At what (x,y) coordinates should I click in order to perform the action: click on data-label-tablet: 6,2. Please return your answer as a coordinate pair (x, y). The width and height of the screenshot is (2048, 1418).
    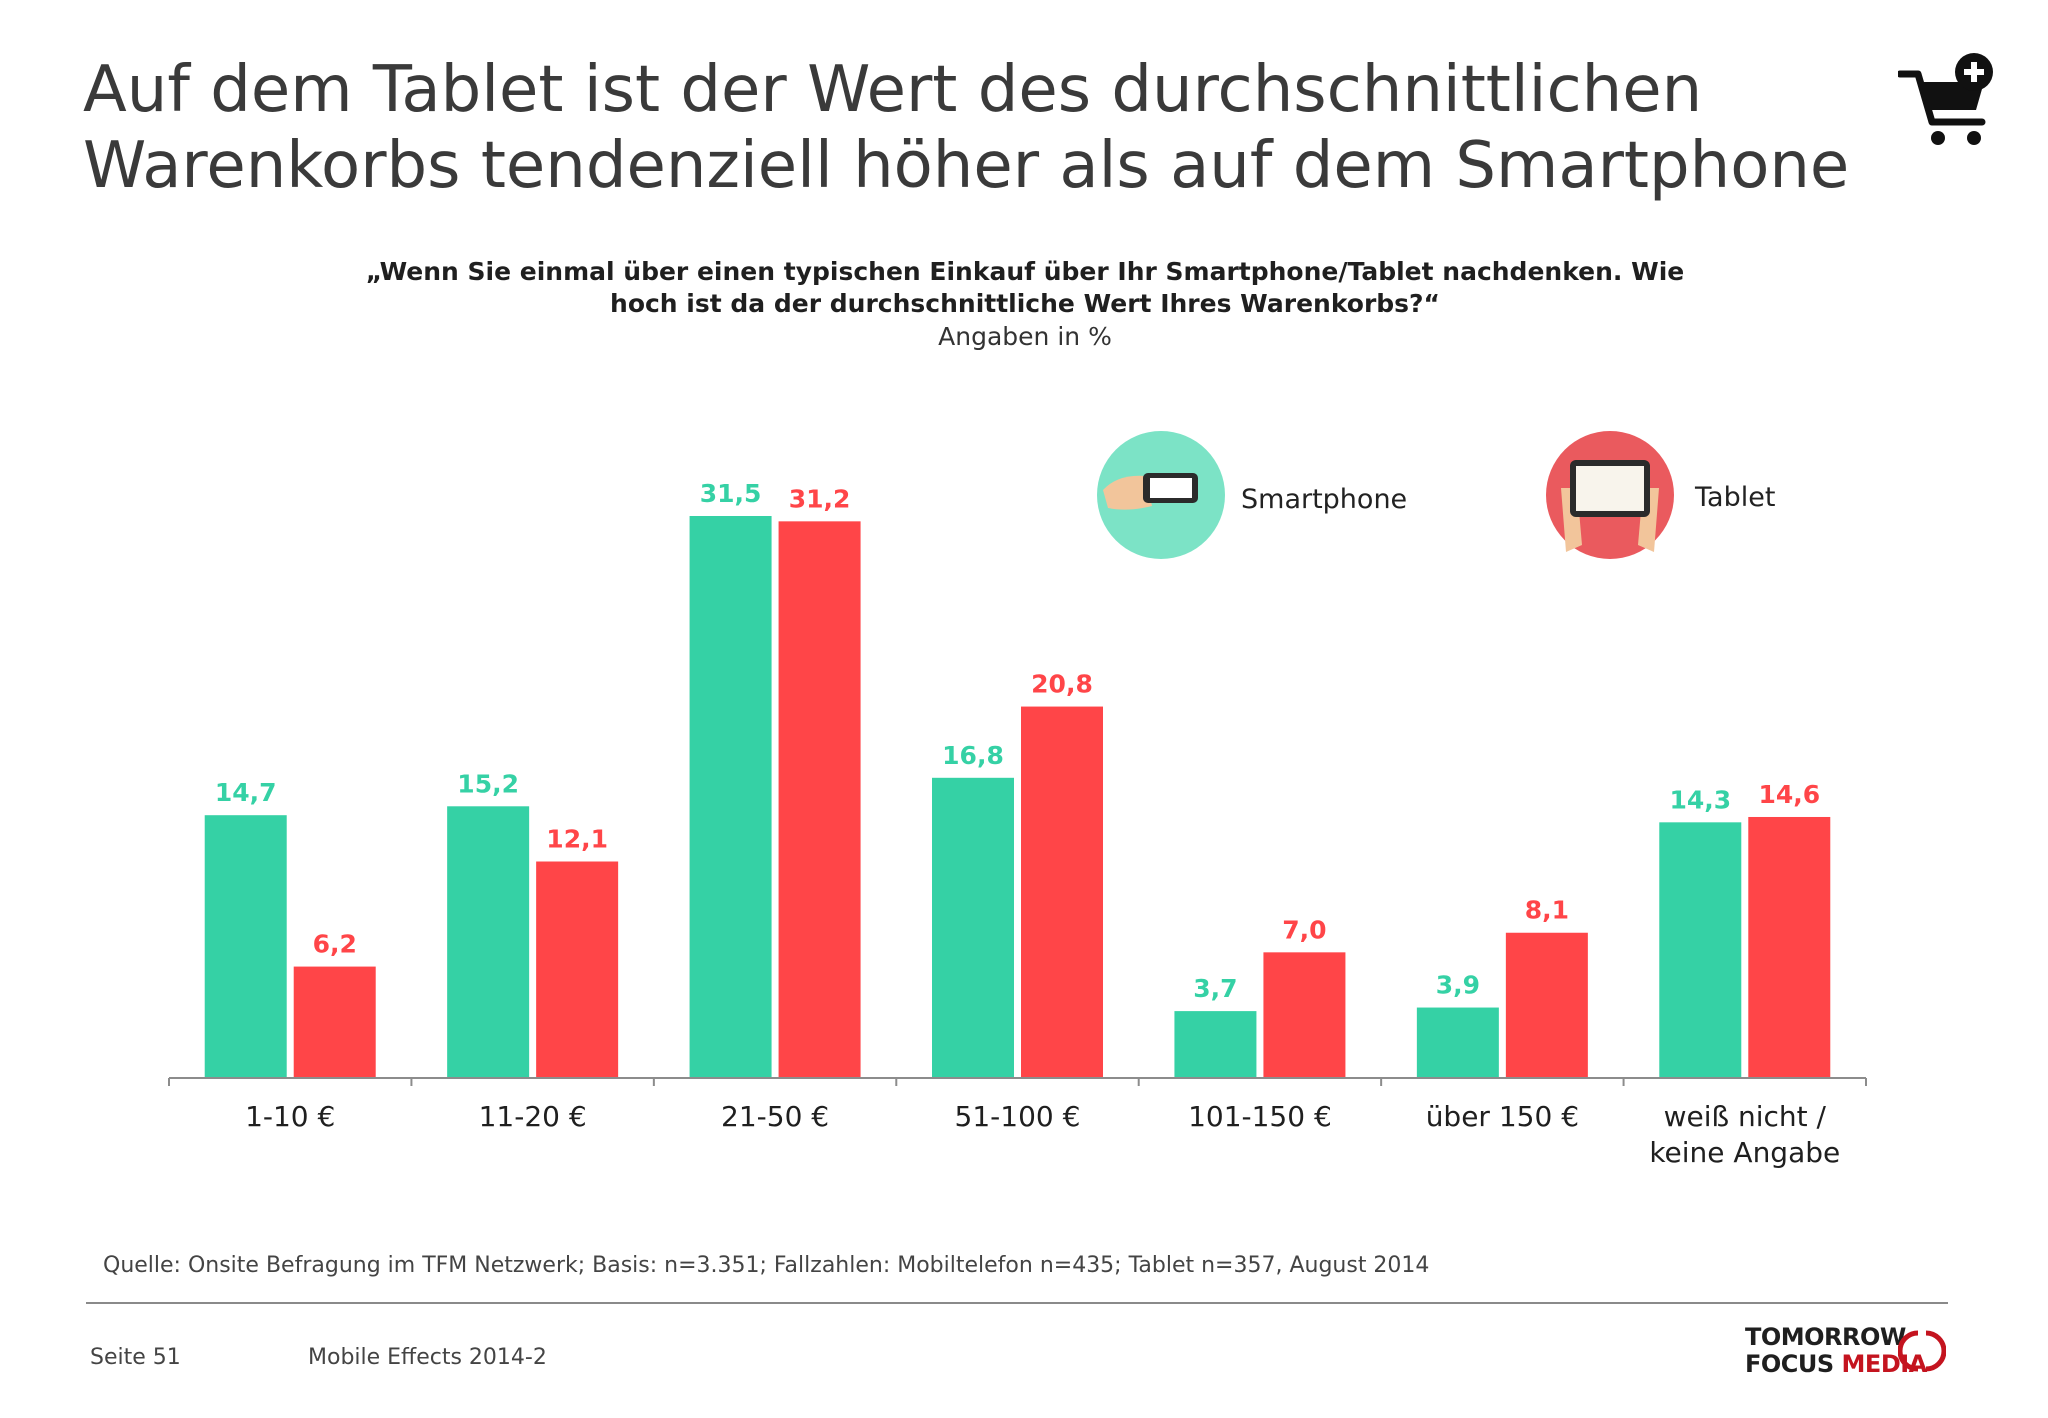
    Looking at the image, I should click on (335, 944).